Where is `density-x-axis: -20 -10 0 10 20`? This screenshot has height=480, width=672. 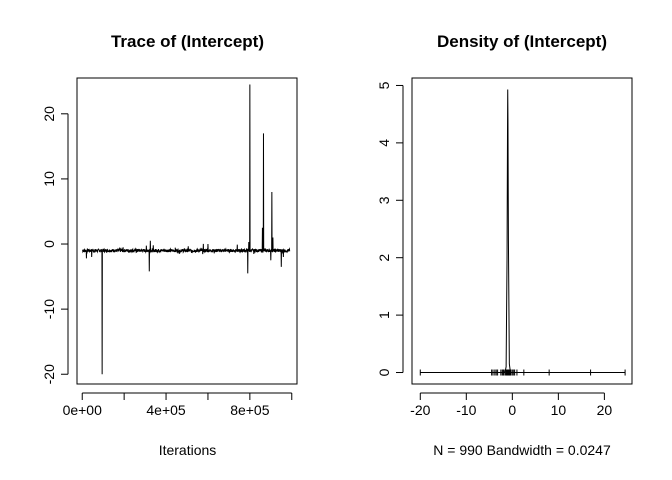 density-x-axis: -20 -10 0 10 20 is located at coordinates (511, 405).